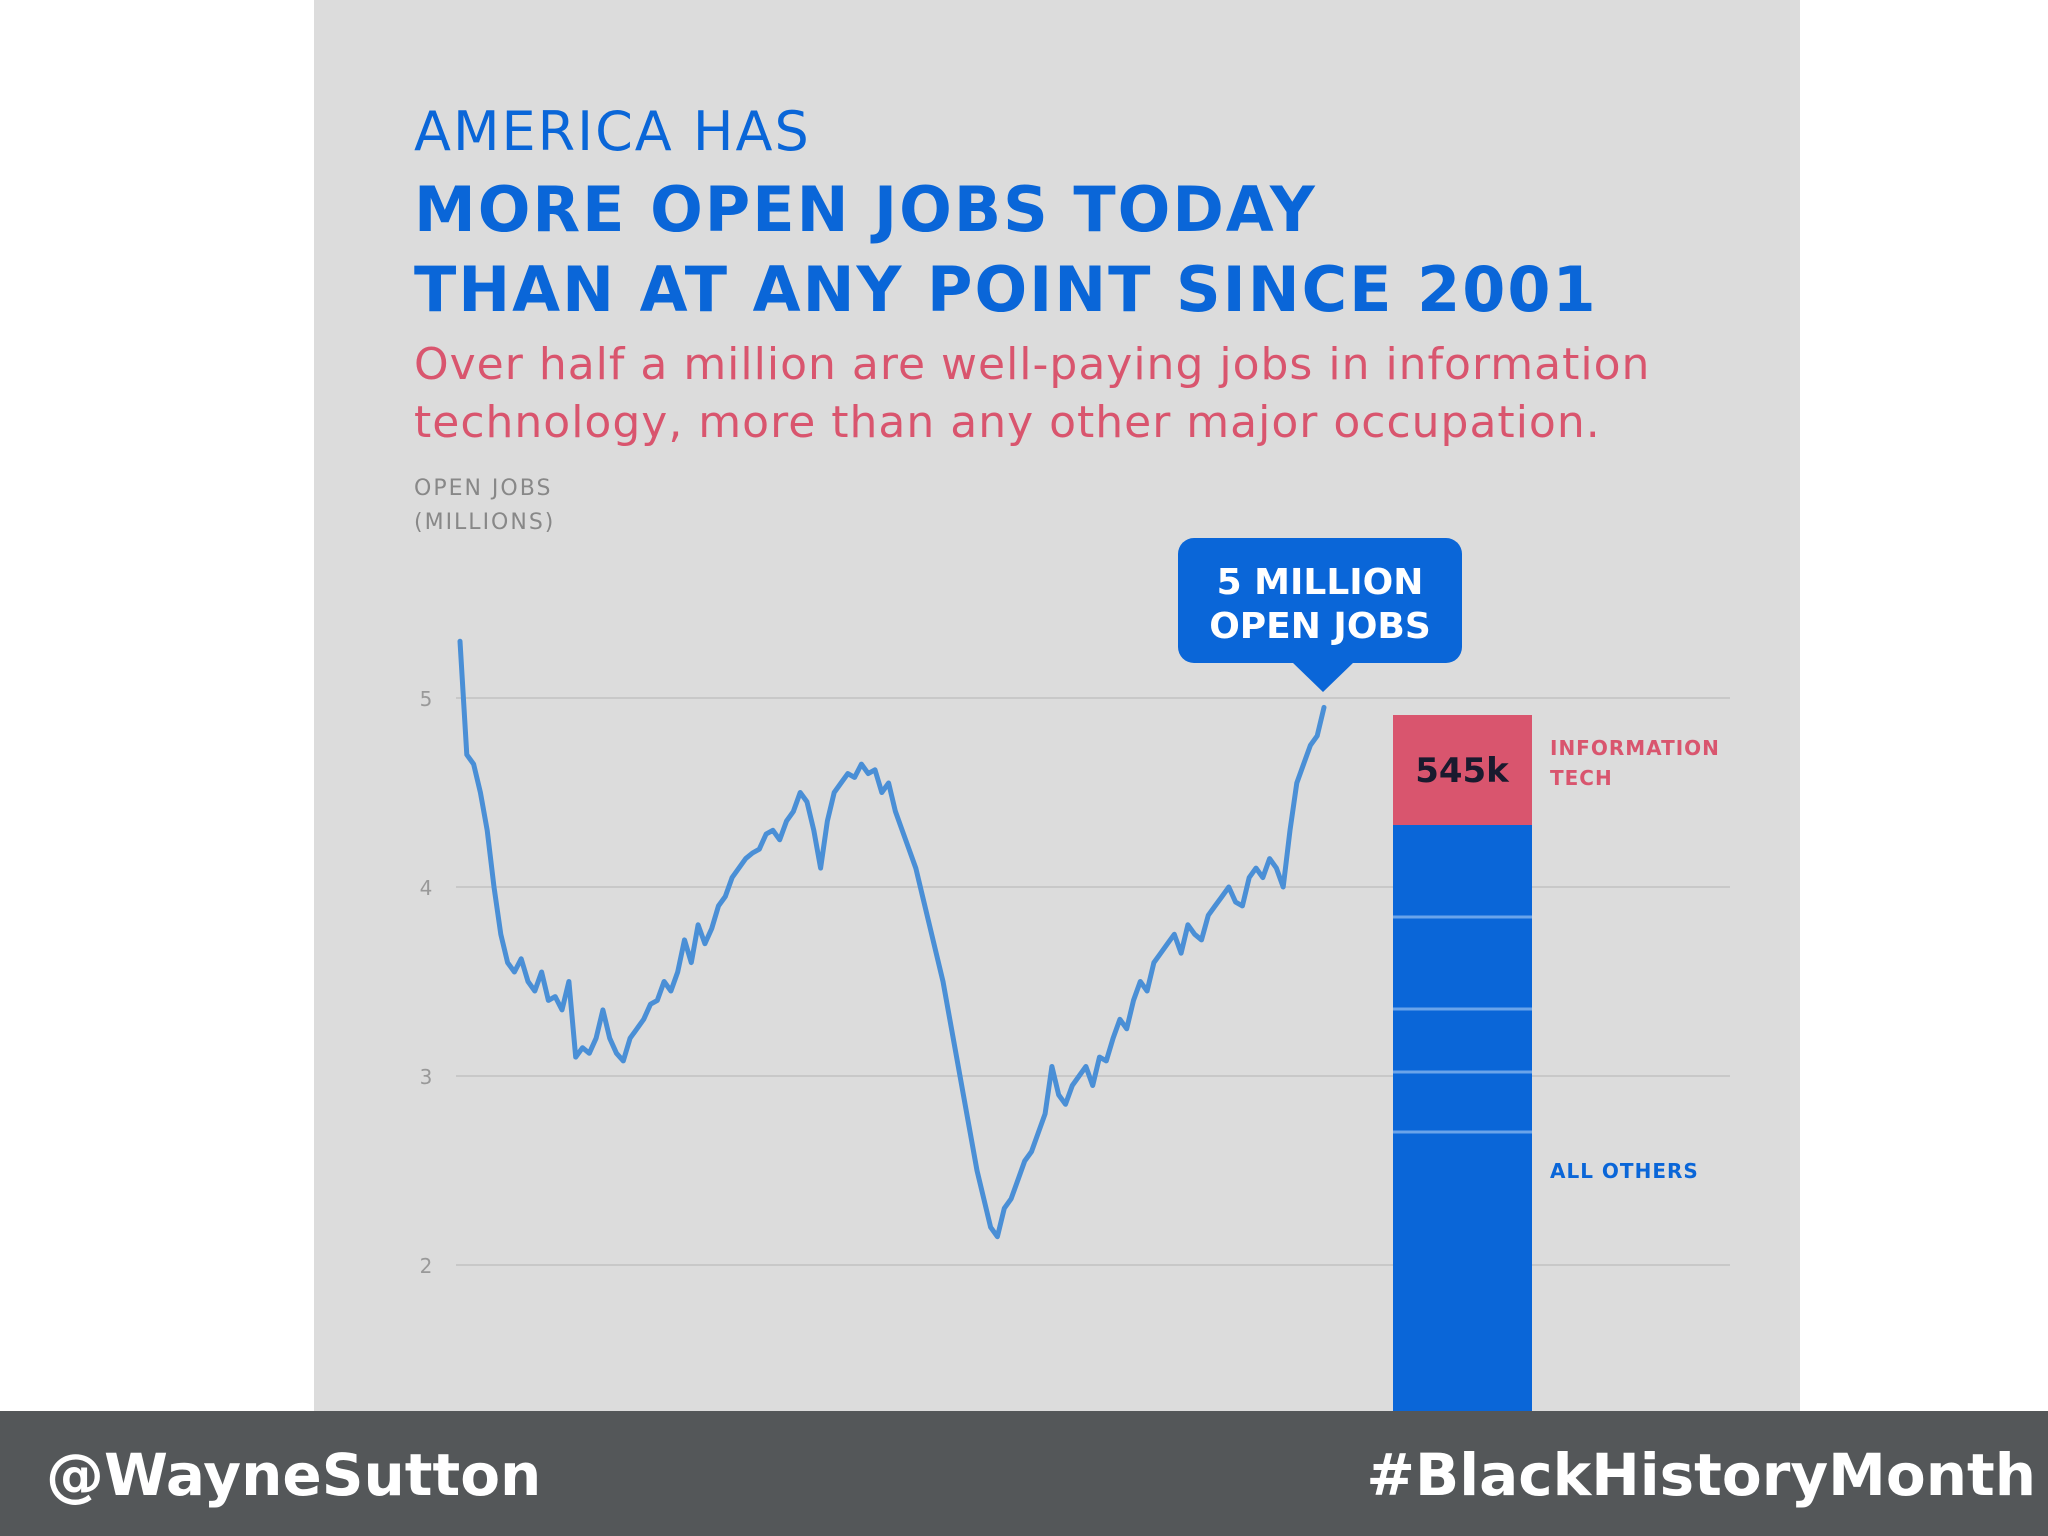  Describe the element at coordinates (1581, 778) in the screenshot. I see `legend-it-word-2: TECH` at that location.